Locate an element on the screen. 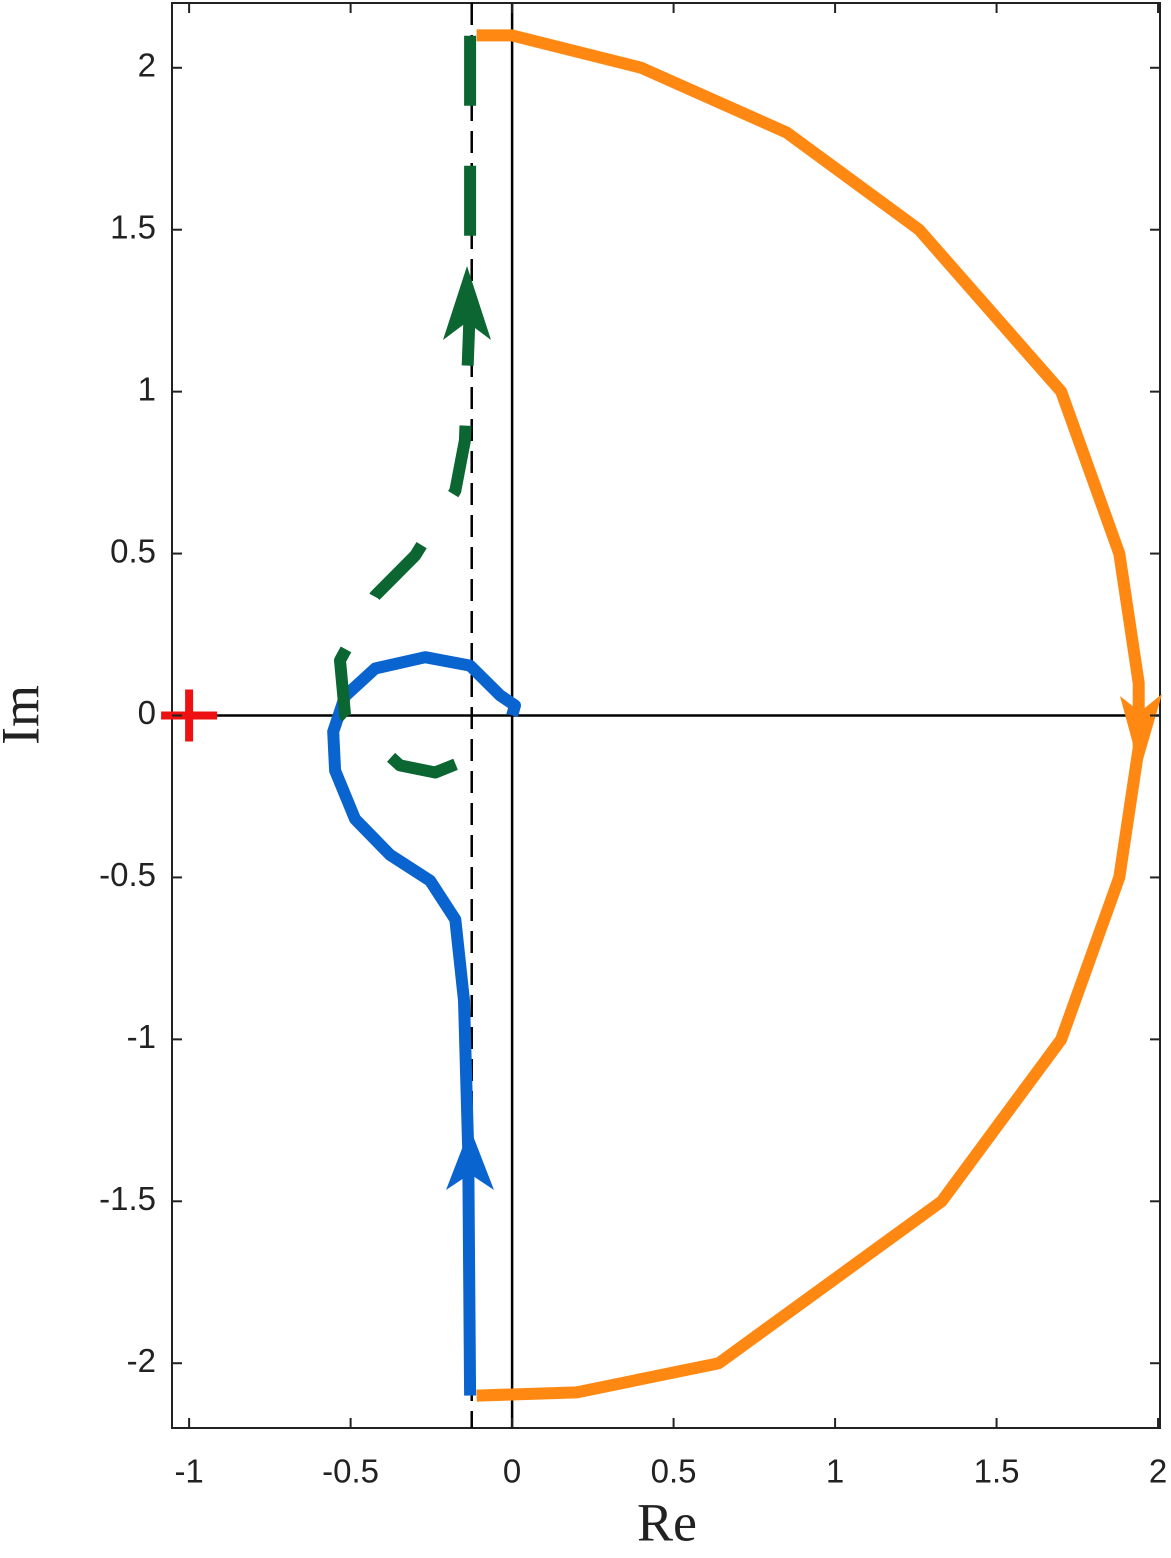  x-tick-label: 0.5 is located at coordinates (674, 1471).